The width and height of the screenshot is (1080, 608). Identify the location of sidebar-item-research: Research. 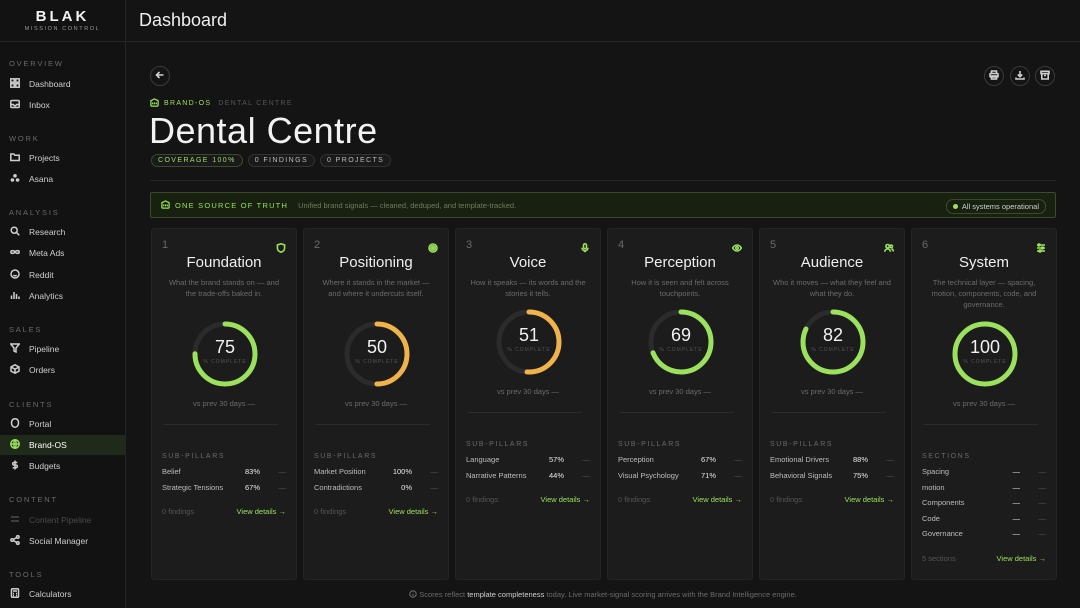
(63, 232).